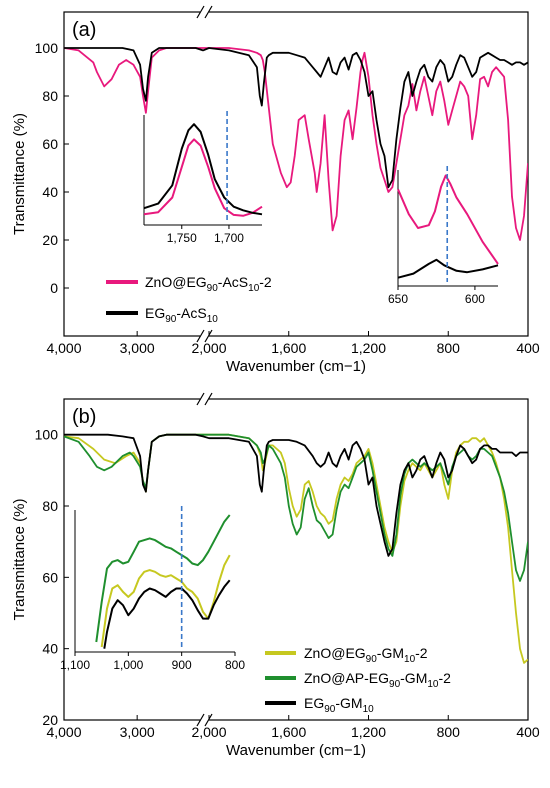 The height and width of the screenshot is (788, 550). What do you see at coordinates (229, 238) in the screenshot?
I see `inset-x-tick-label: 1,700` at bounding box center [229, 238].